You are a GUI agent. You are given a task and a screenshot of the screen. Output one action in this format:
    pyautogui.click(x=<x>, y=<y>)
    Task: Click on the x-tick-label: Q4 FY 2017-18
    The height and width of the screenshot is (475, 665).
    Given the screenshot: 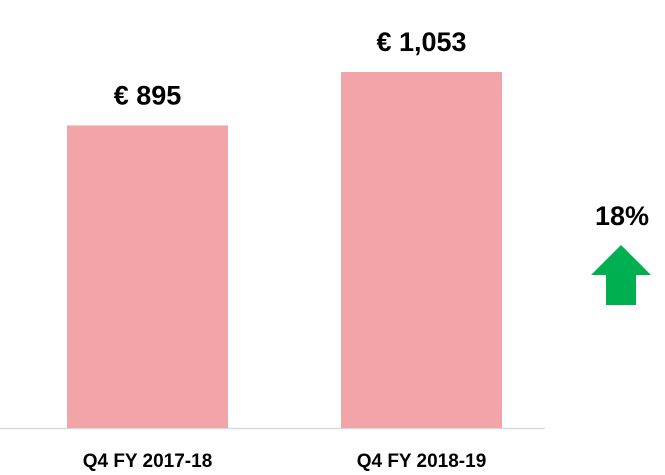 What is the action you would take?
    pyautogui.click(x=148, y=461)
    